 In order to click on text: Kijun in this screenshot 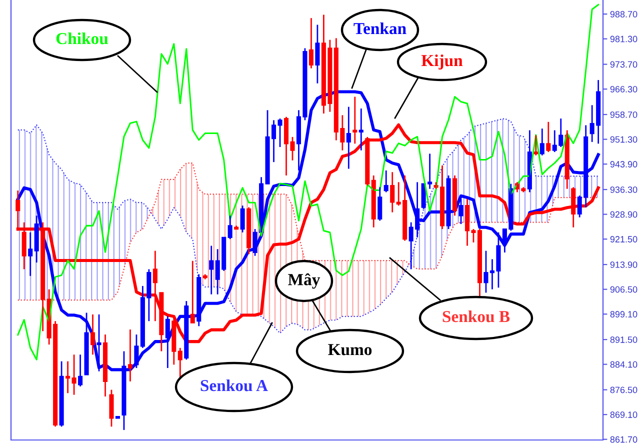, I will do `click(442, 62)`.